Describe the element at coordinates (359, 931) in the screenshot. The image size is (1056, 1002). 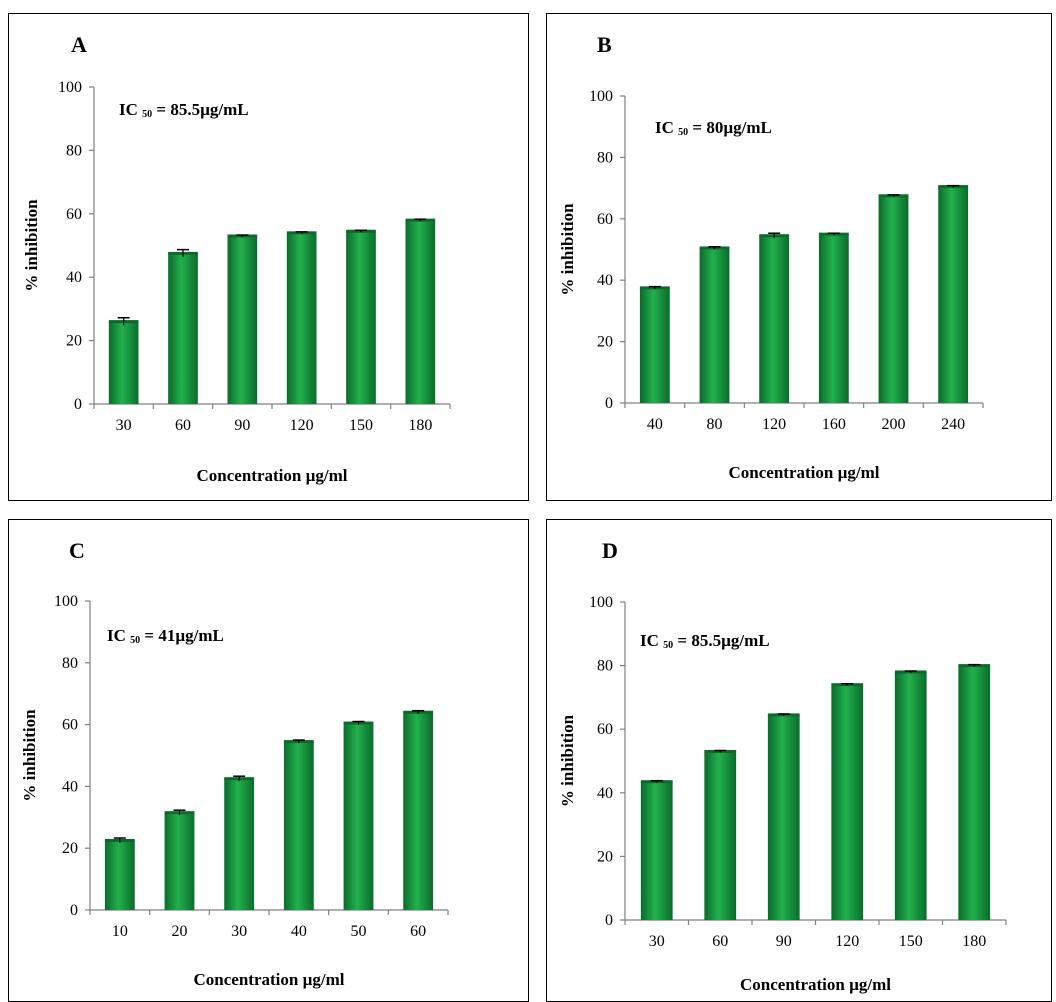
I see `panel-c-x-tick-label: 50` at that location.